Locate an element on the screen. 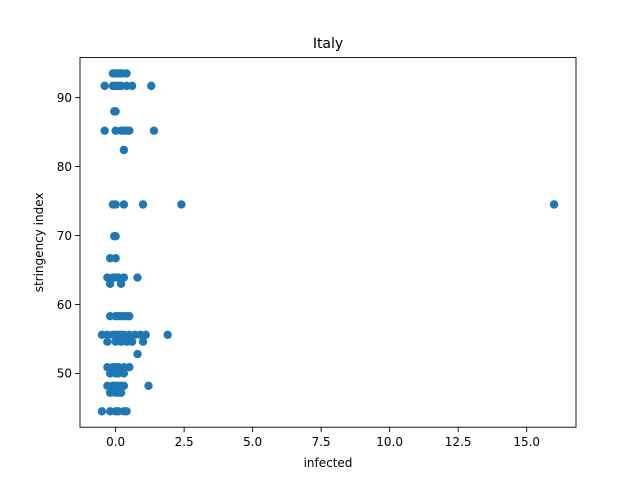  x-tick-label: 2.5 is located at coordinates (184, 442).